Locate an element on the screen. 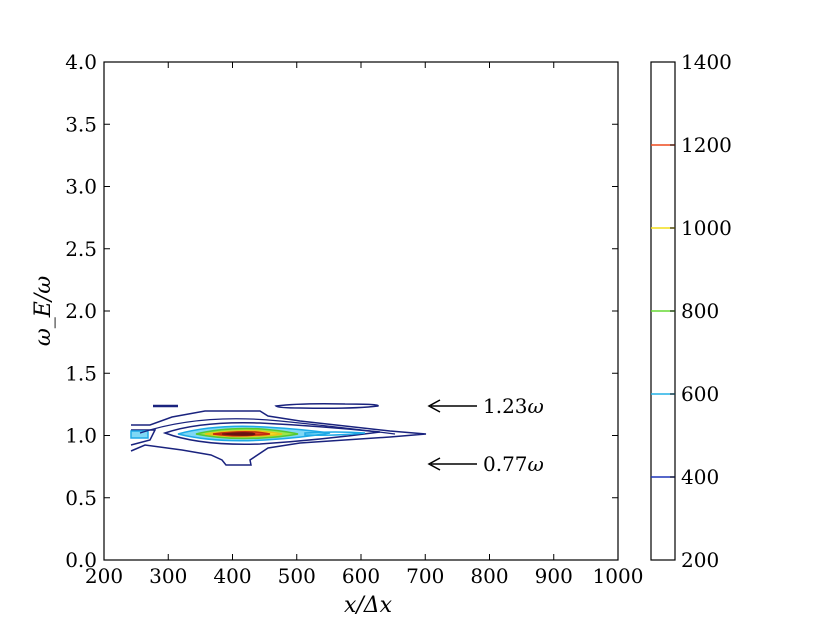 The width and height of the screenshot is (830, 623). annotation-077: 0.77ω is located at coordinates (485, 464).